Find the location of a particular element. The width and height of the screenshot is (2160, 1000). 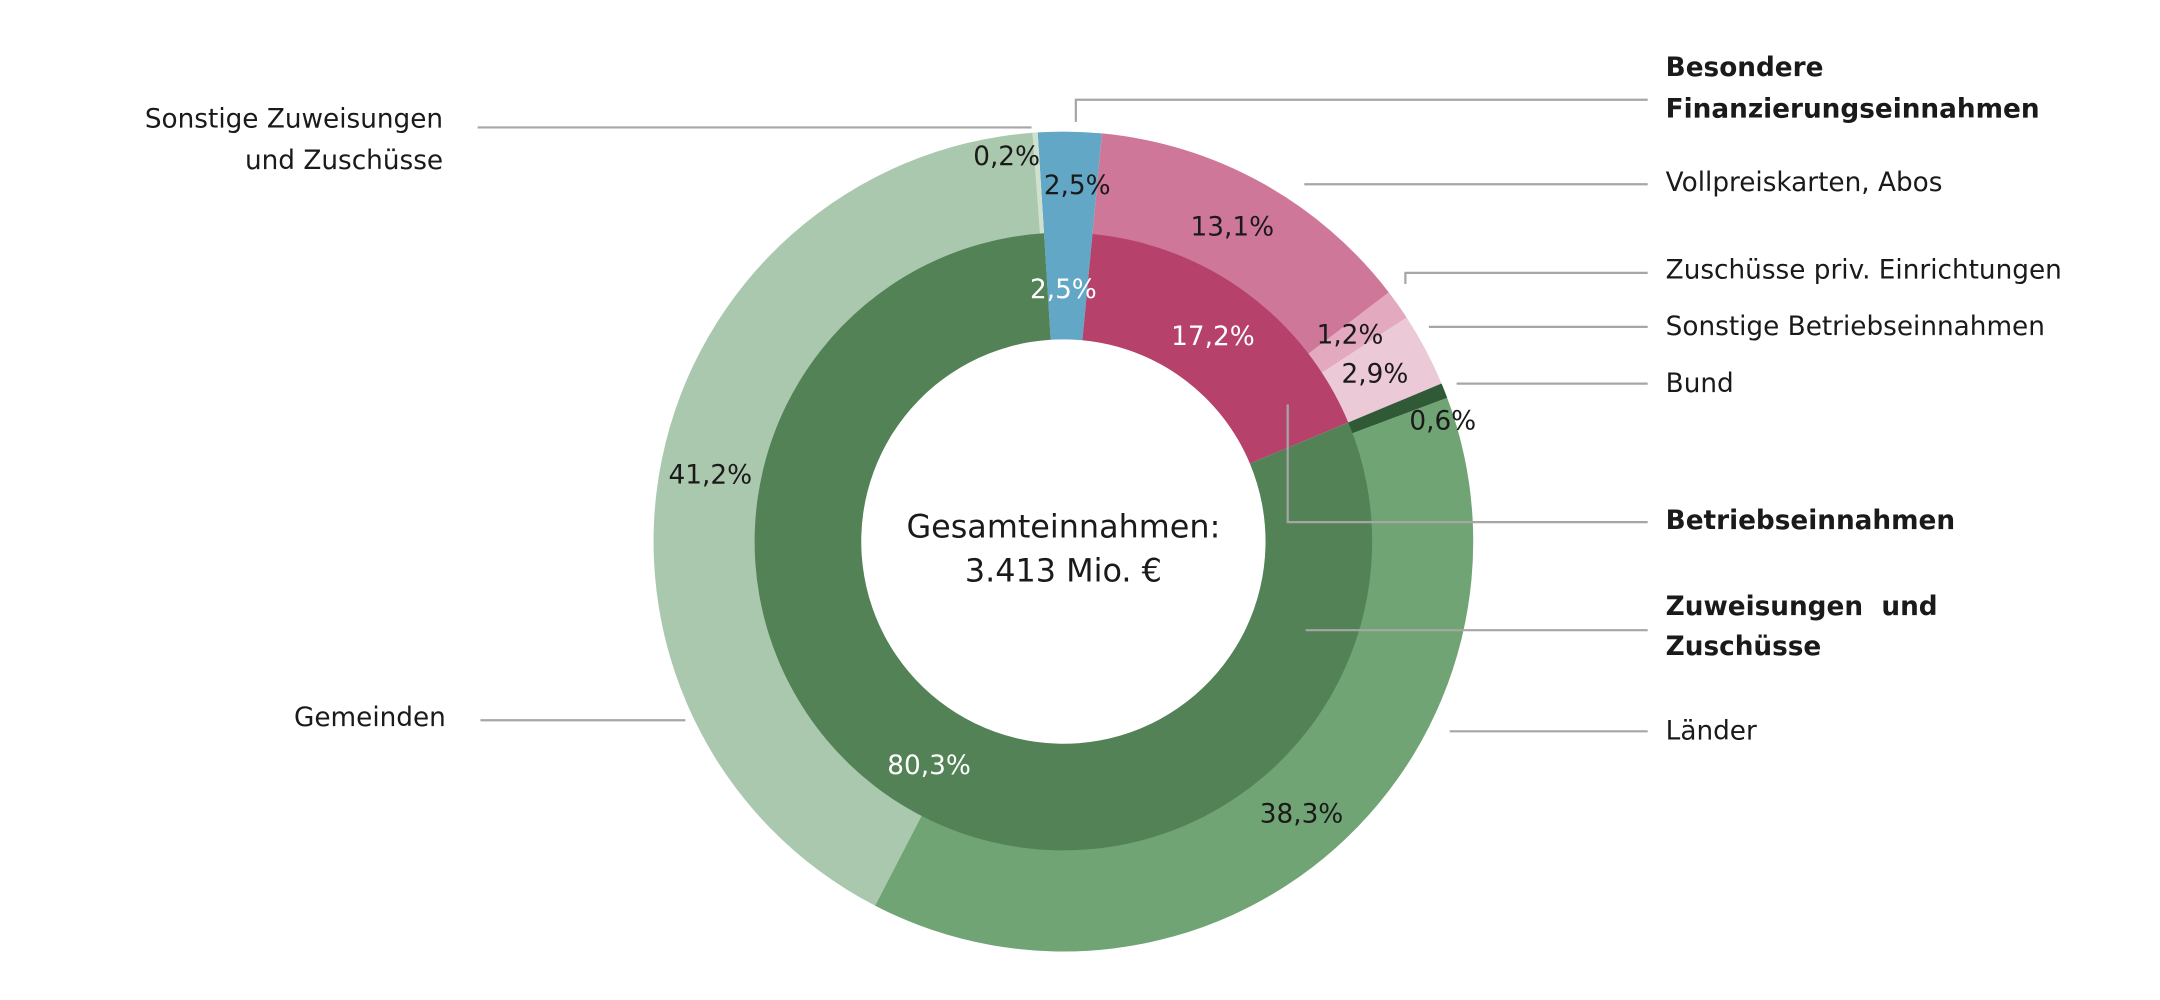

callout-zuschuesse-priv: Zuschüsse priv. Einrichtungen is located at coordinates (1864, 270).